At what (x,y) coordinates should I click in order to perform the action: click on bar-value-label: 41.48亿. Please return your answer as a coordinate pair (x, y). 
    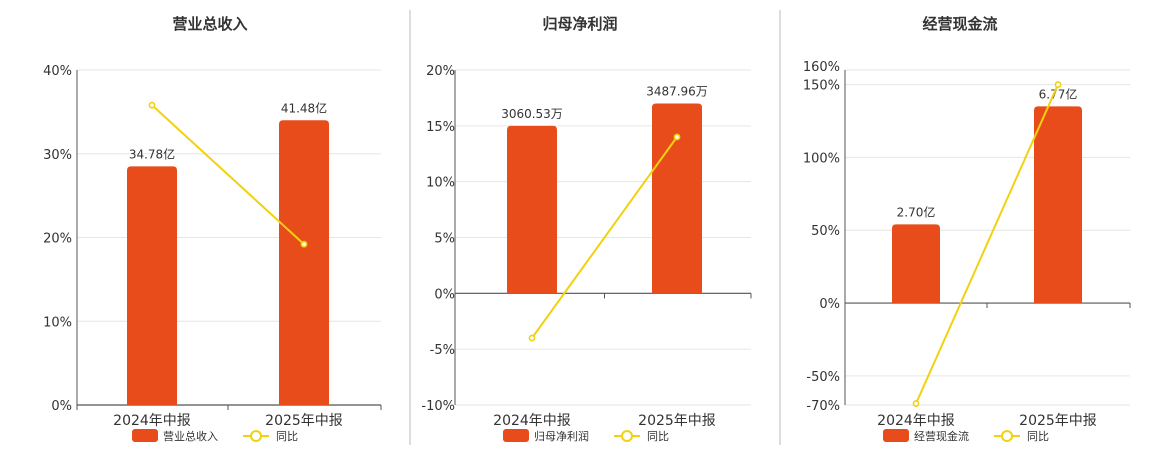
    Looking at the image, I should click on (304, 107).